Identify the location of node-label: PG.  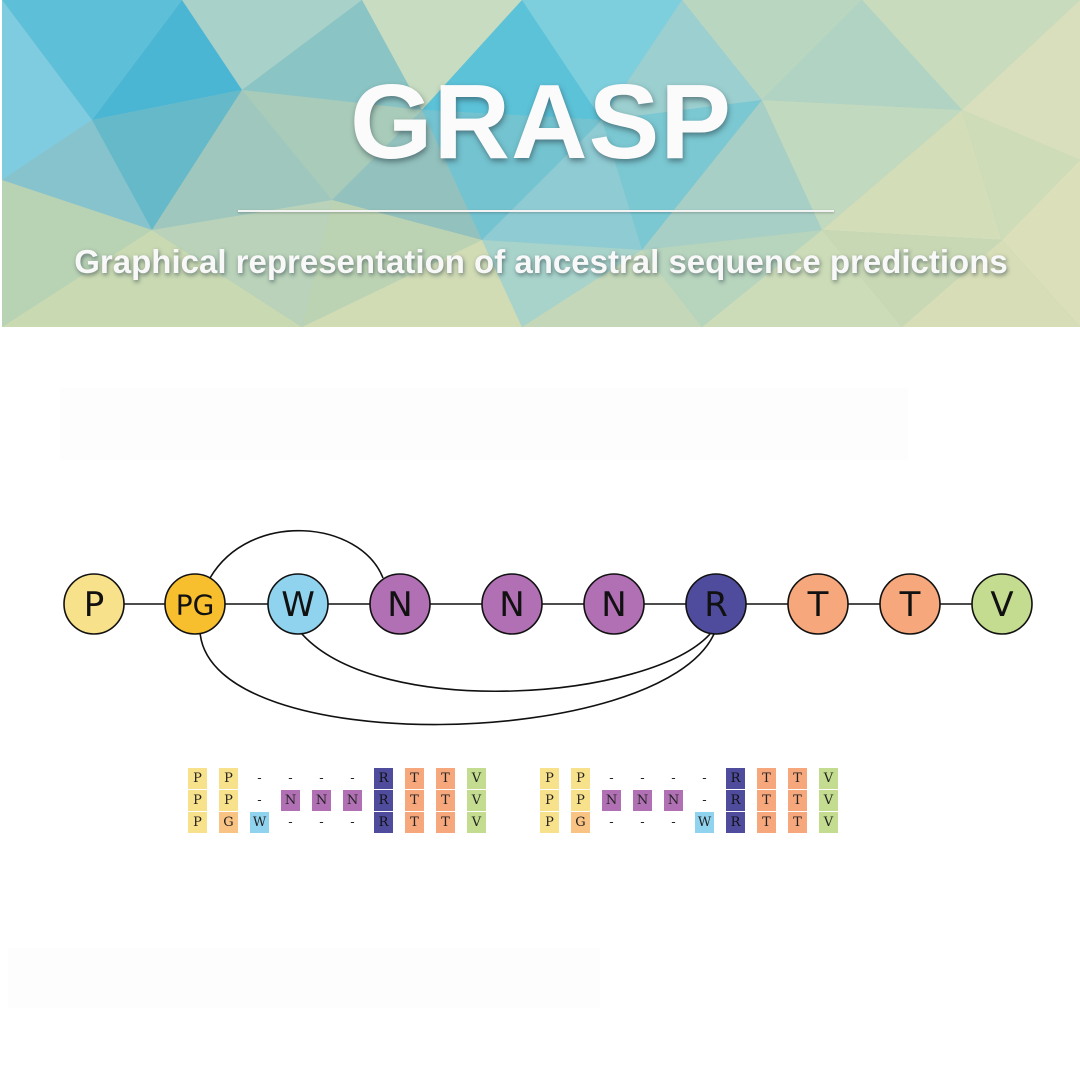
(195, 605).